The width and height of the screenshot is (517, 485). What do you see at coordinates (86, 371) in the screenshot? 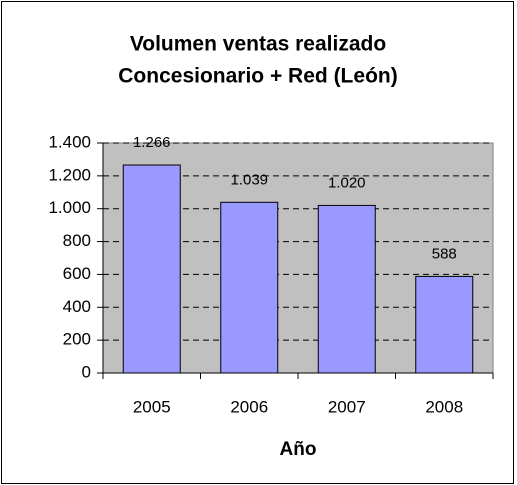
I see `y-tick-label: 0` at bounding box center [86, 371].